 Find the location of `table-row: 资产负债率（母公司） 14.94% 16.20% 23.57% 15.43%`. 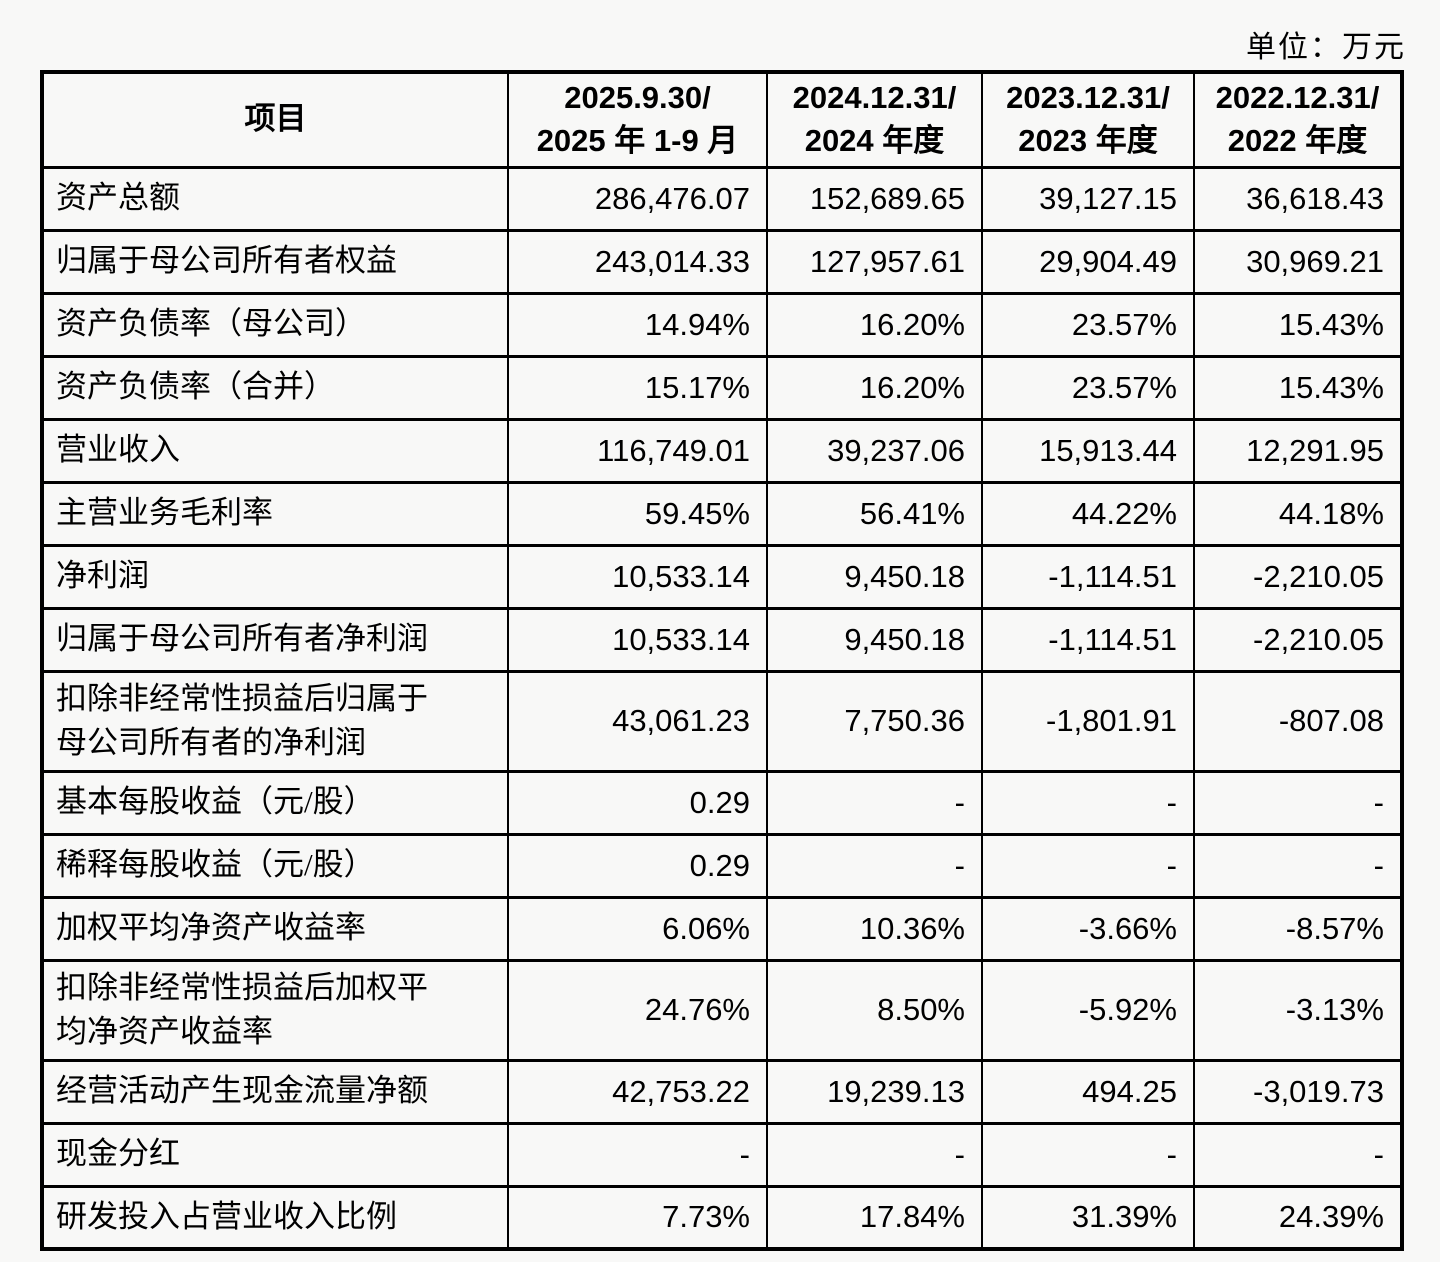

table-row: 资产负债率（母公司） 14.94% 16.20% 23.57% 15.43% is located at coordinates (722, 324).